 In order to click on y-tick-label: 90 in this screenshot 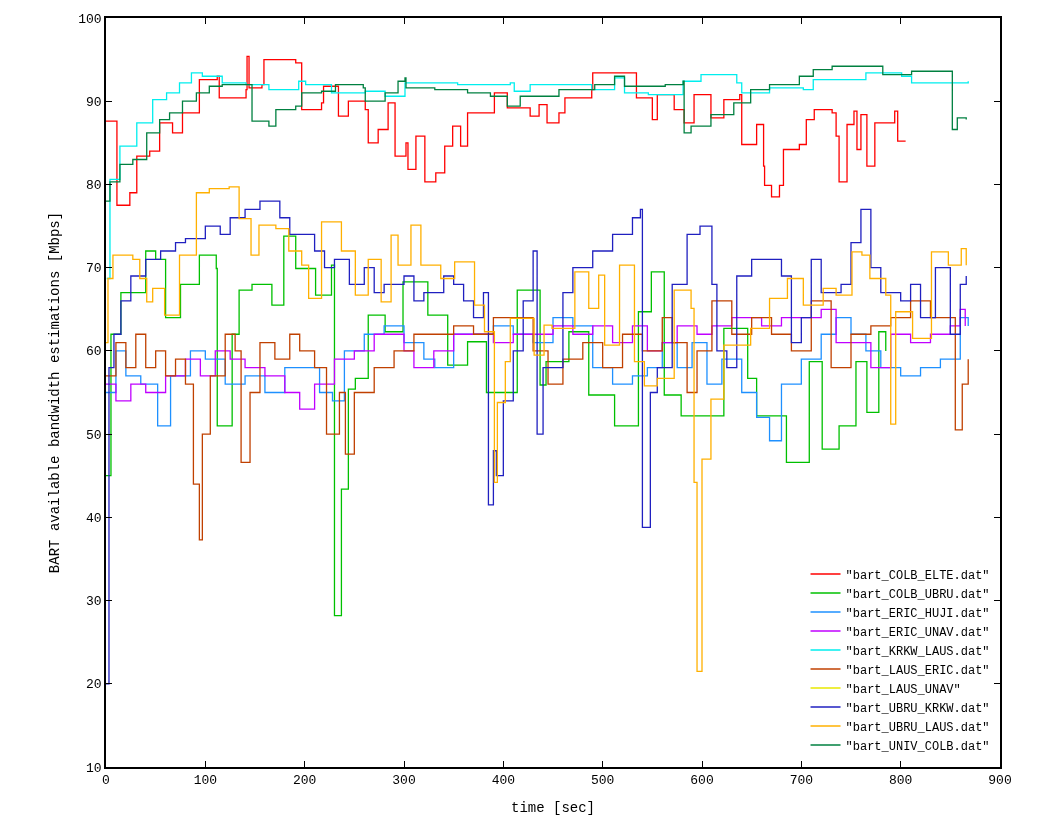, I will do `click(94, 102)`.